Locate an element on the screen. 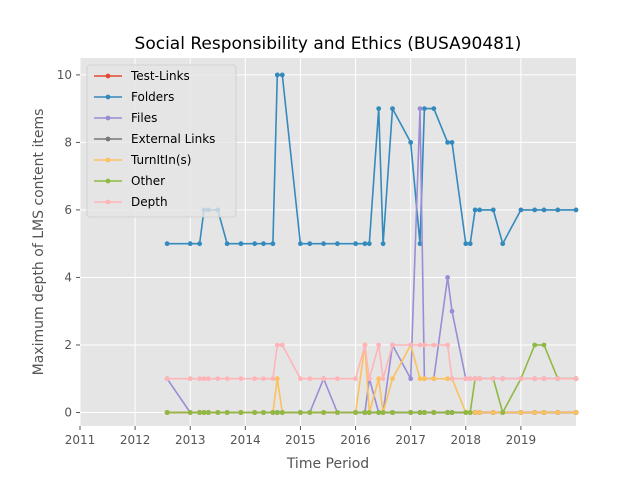 This screenshot has width=640, height=484. x-tick-label: 2011 is located at coordinates (80, 440).